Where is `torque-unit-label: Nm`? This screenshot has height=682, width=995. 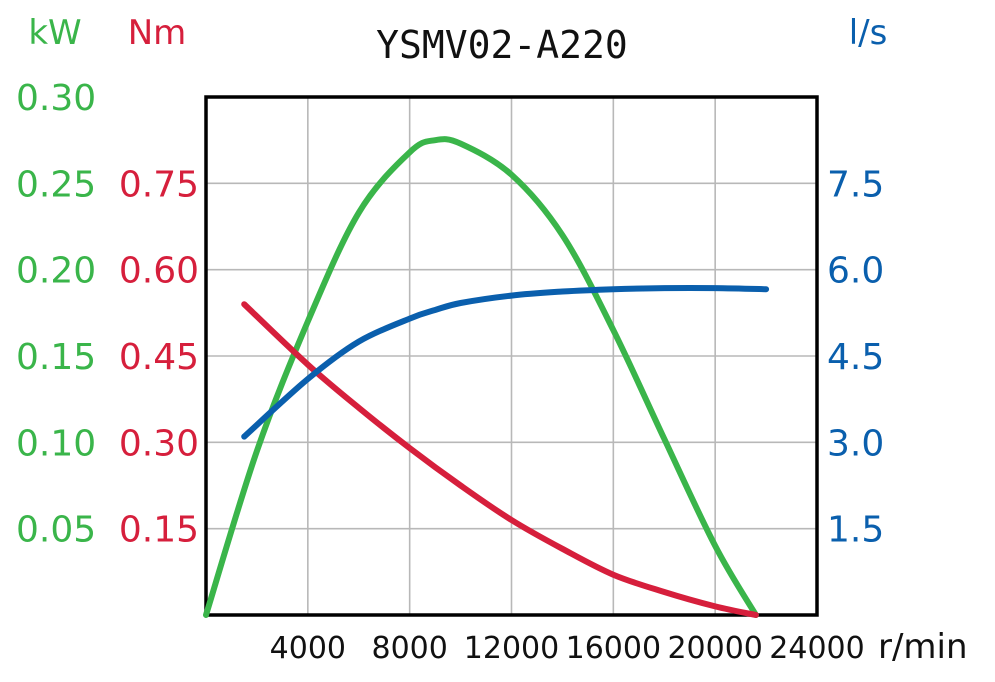
torque-unit-label: Nm is located at coordinates (157, 33).